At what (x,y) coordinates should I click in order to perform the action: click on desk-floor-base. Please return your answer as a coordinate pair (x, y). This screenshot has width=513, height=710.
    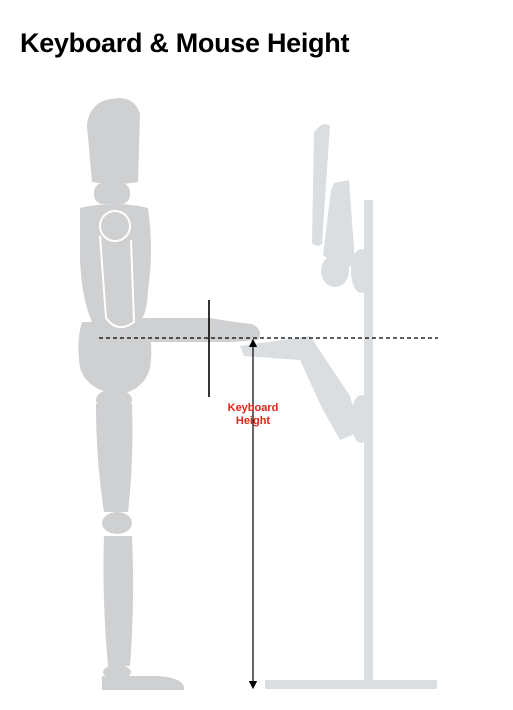
    Looking at the image, I should click on (351, 684).